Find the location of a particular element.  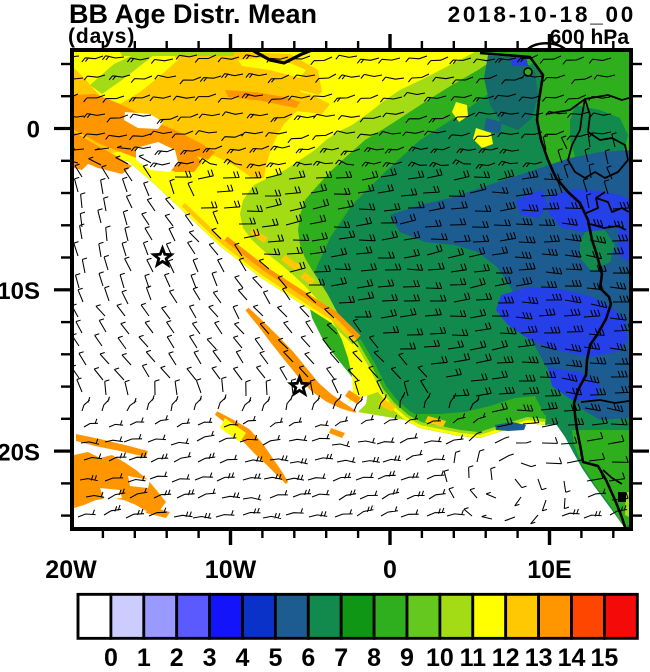

svg-text: 600 hPa is located at coordinates (590, 37).